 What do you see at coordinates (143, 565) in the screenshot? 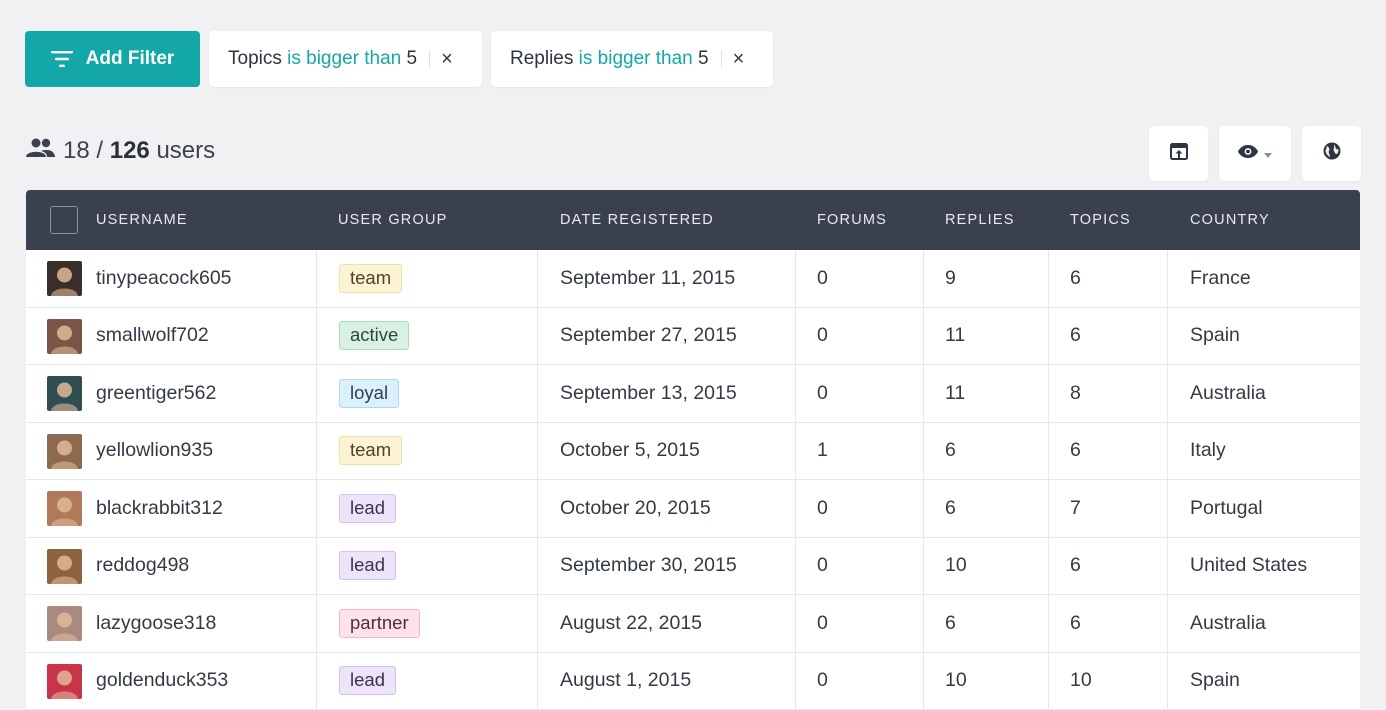
I see `username-link: reddog498` at bounding box center [143, 565].